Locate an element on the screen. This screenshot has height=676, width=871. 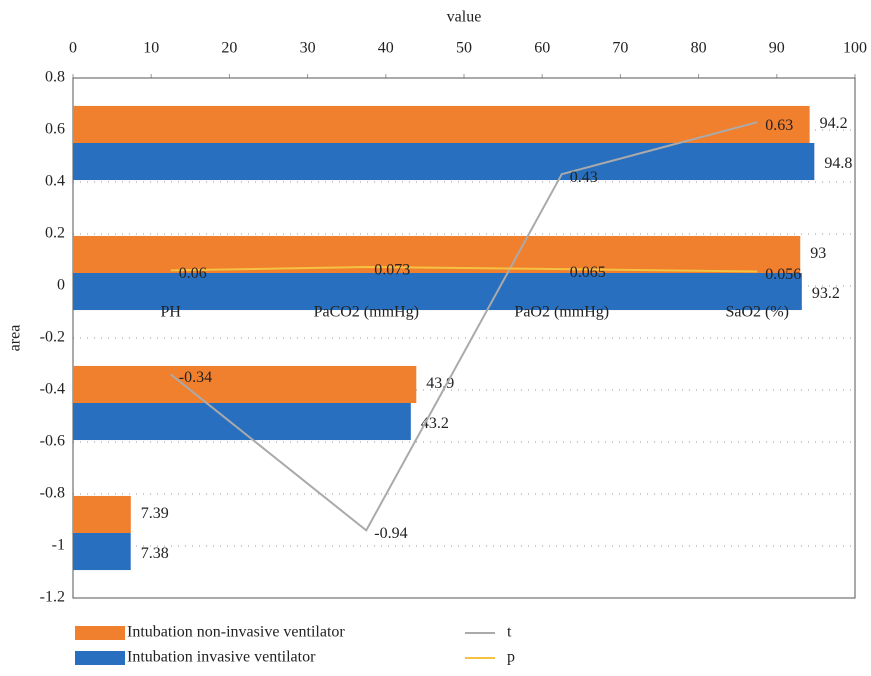
line-label: 0.06 is located at coordinates (193, 273).